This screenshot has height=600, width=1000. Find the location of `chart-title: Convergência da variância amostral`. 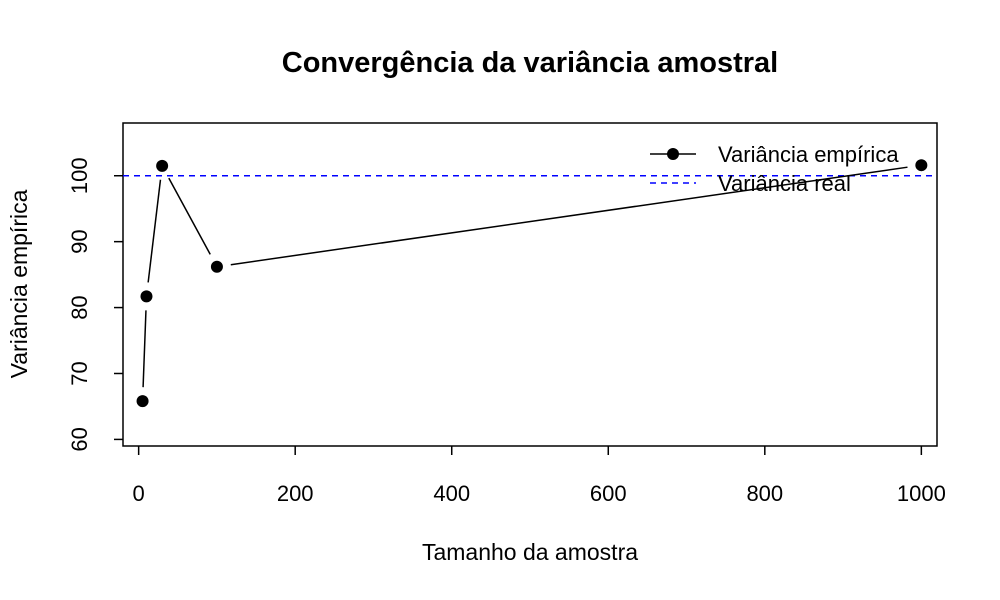

chart-title: Convergência da variância amostral is located at coordinates (530, 63).